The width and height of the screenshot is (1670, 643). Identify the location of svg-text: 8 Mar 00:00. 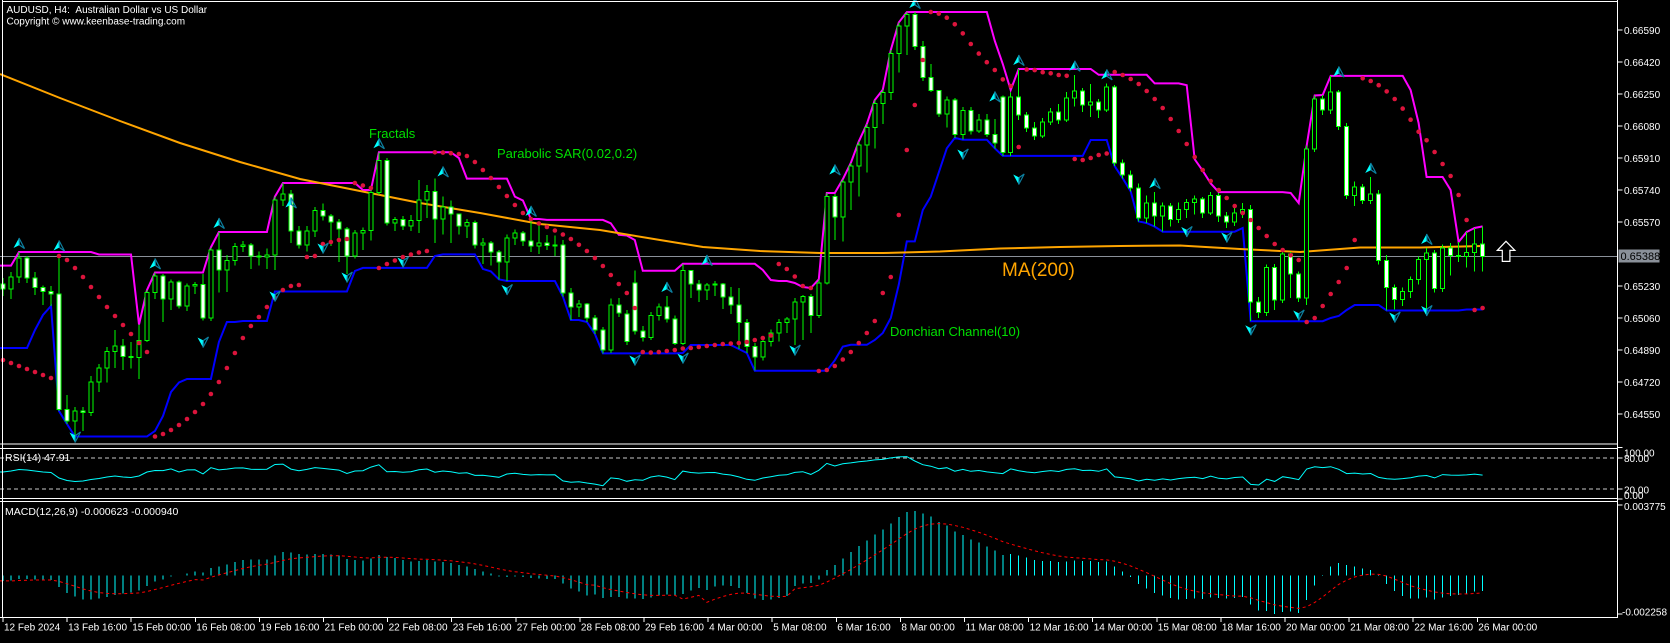
(928, 628).